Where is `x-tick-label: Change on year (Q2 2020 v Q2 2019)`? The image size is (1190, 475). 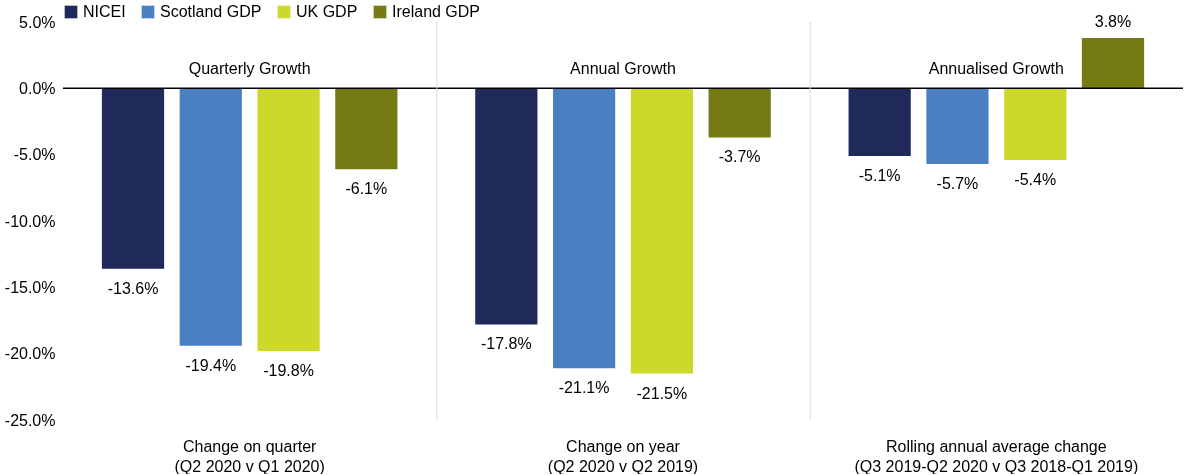 x-tick-label: Change on year (Q2 2020 v Q2 2019) is located at coordinates (623, 456).